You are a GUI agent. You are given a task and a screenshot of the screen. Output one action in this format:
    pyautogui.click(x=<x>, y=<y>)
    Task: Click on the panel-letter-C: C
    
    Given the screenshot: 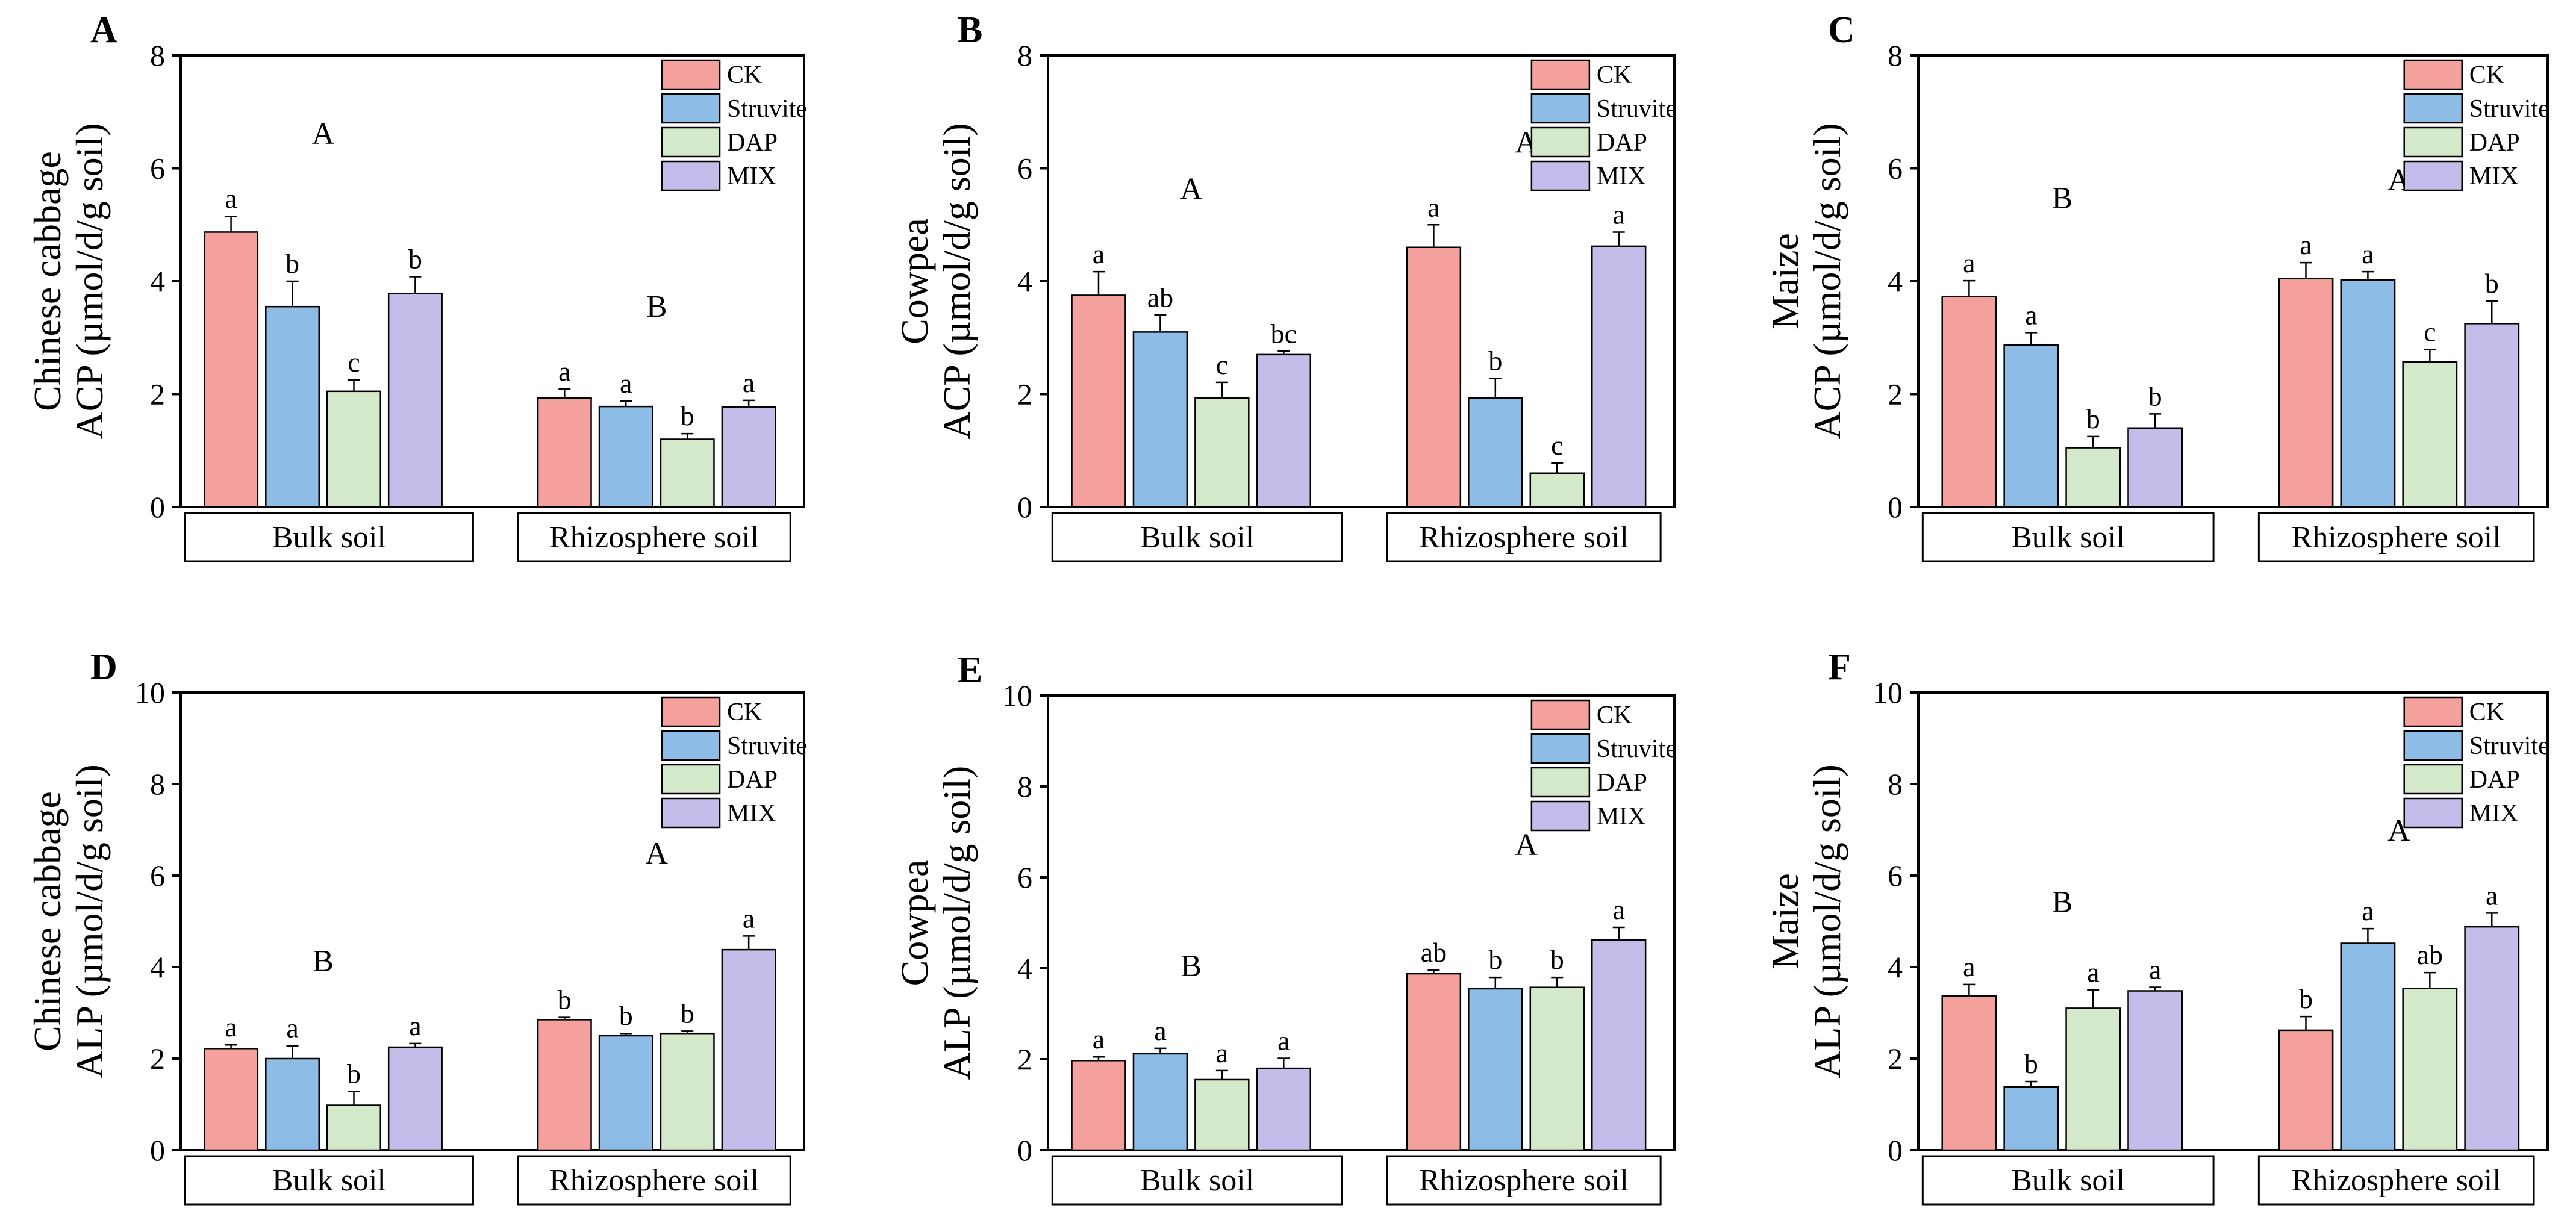 What is the action you would take?
    pyautogui.click(x=1841, y=30)
    